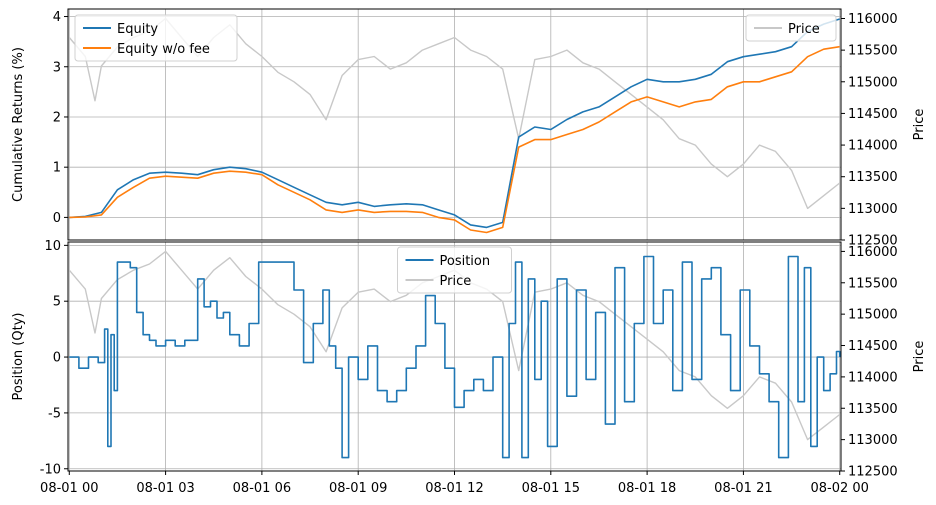  I want to click on y-tick-label: 4, so click(57, 17).